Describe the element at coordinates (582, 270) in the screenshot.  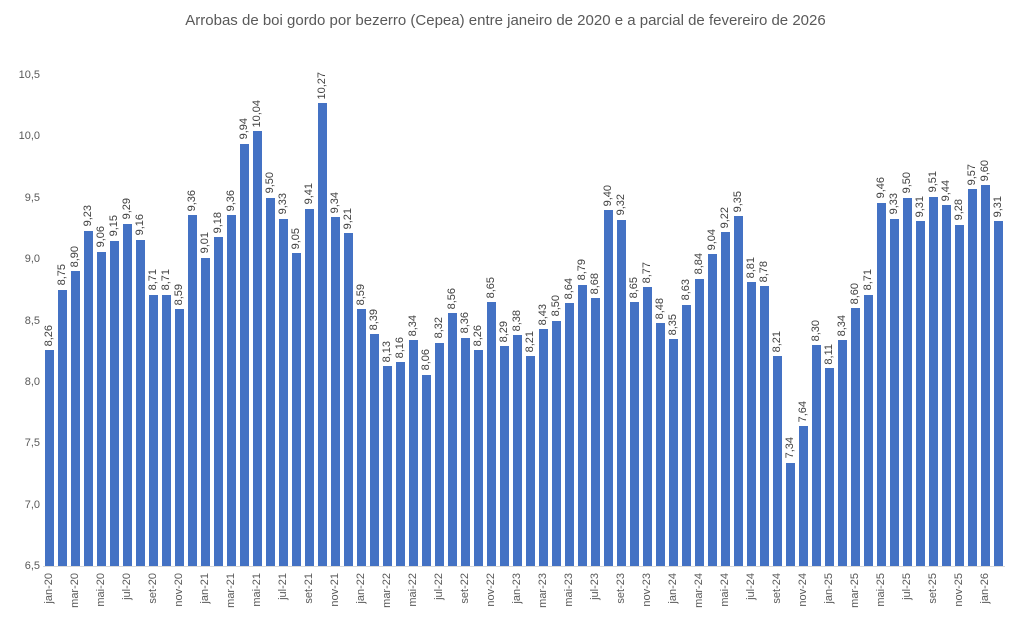
I see `bar-value-label: 8,79` at that location.